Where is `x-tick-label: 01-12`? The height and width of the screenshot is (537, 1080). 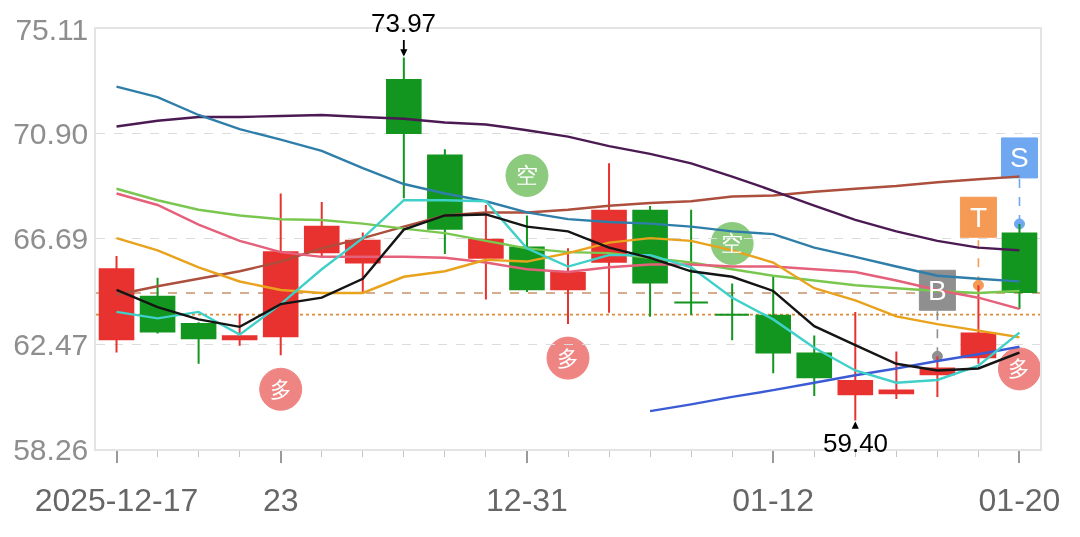
x-tick-label: 01-12 is located at coordinates (773, 500).